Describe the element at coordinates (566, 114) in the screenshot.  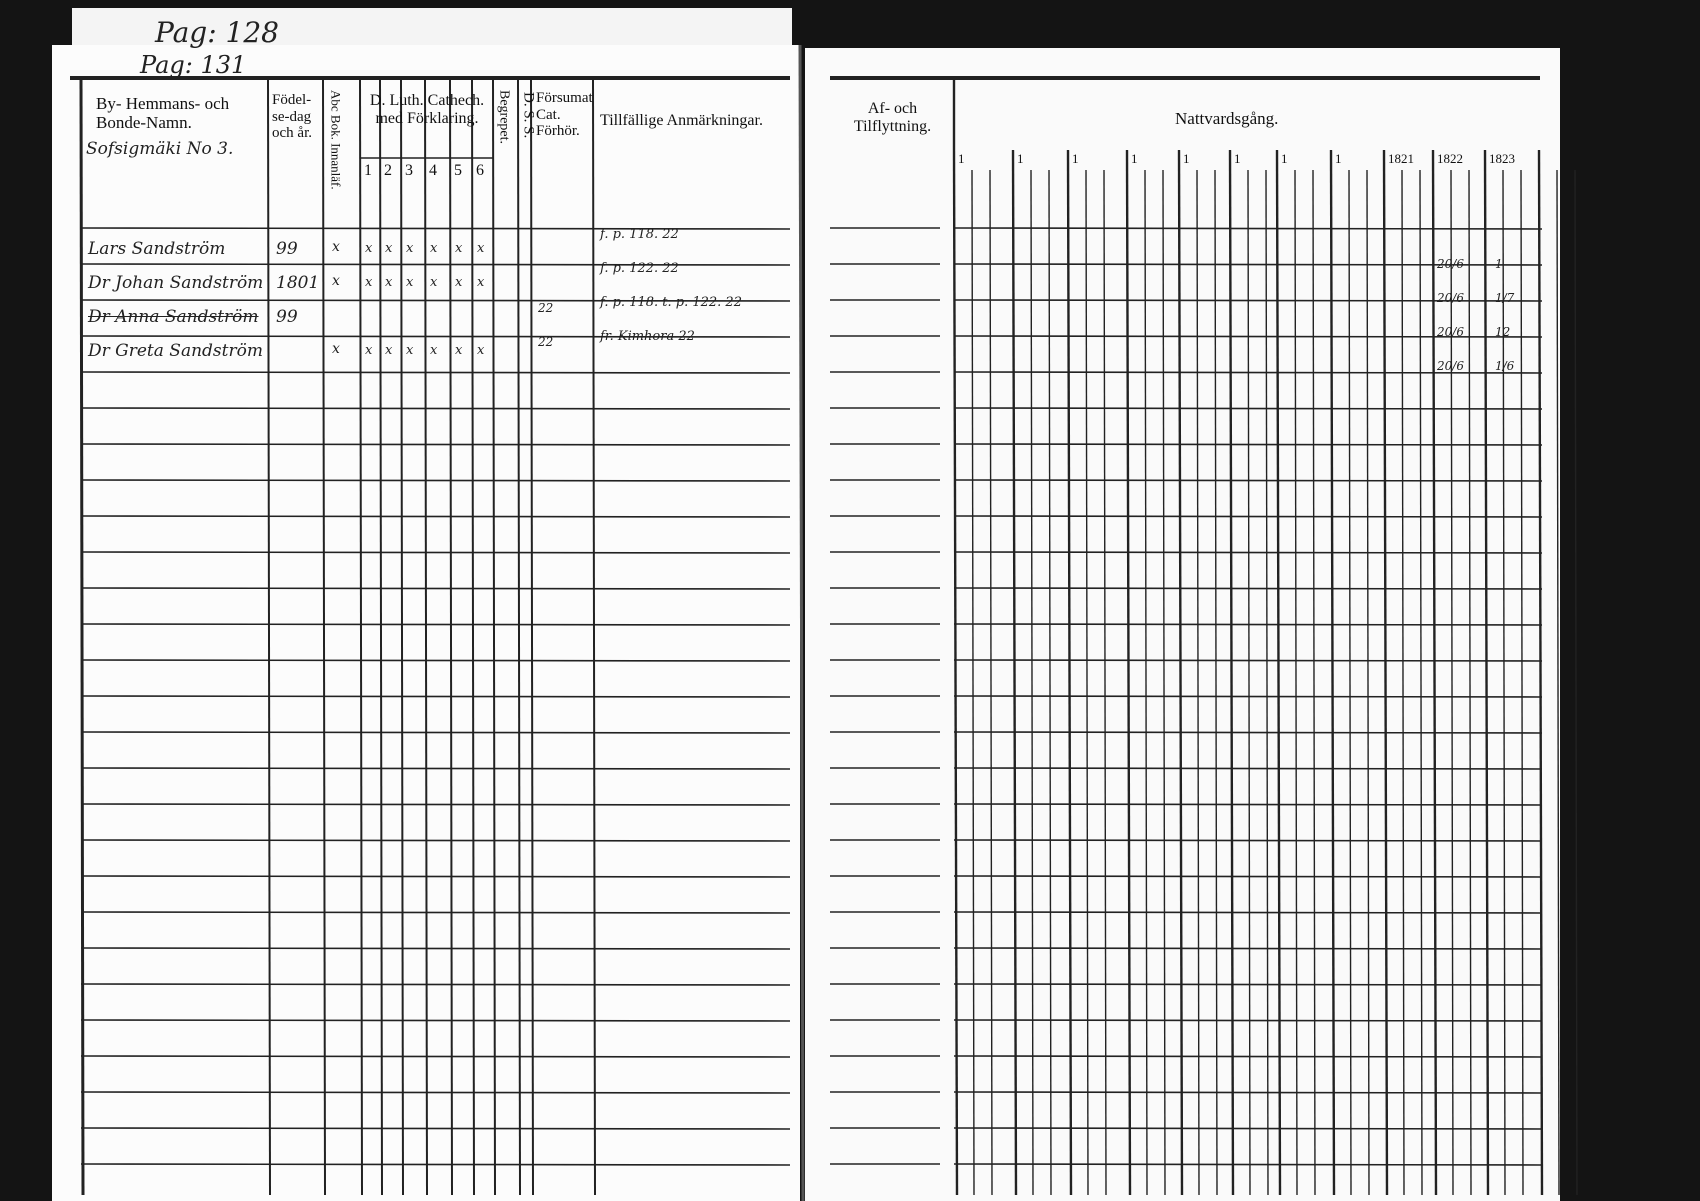
I see `header-forsumat: Försumat Cat. Förhör.` at that location.